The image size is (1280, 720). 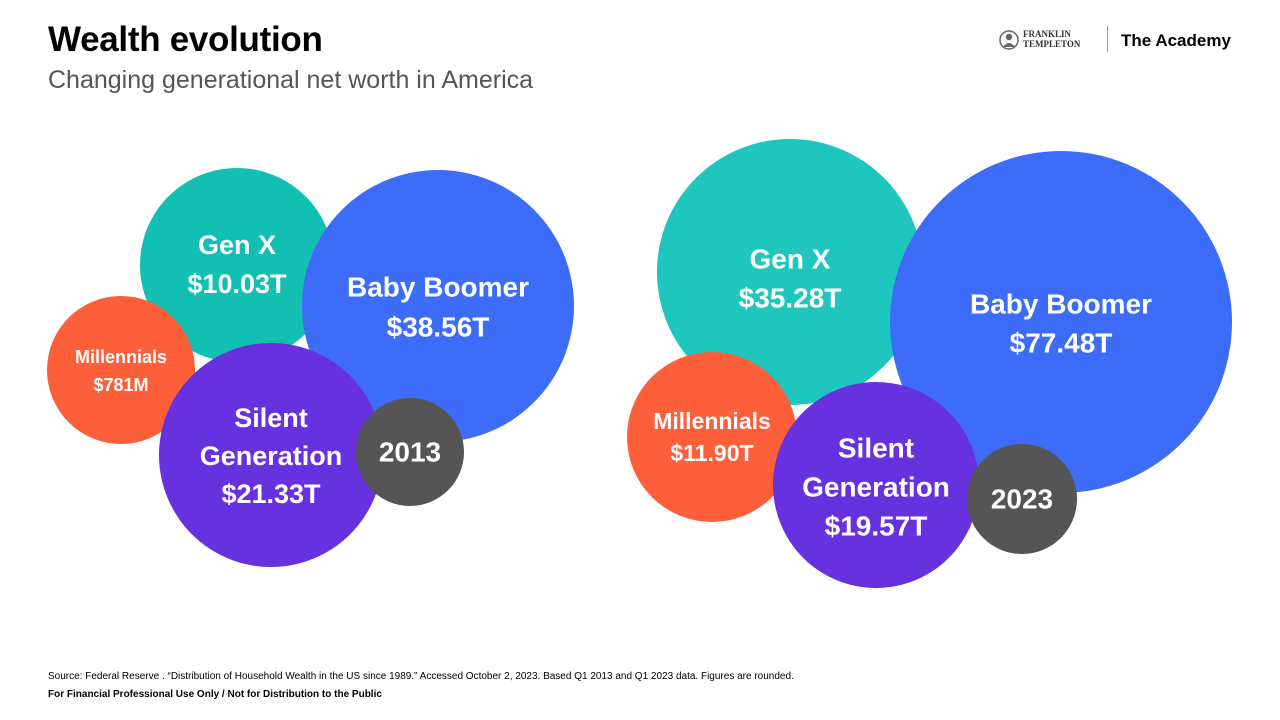 I want to click on bubble-value-millennials: $11.90T, so click(x=711, y=453).